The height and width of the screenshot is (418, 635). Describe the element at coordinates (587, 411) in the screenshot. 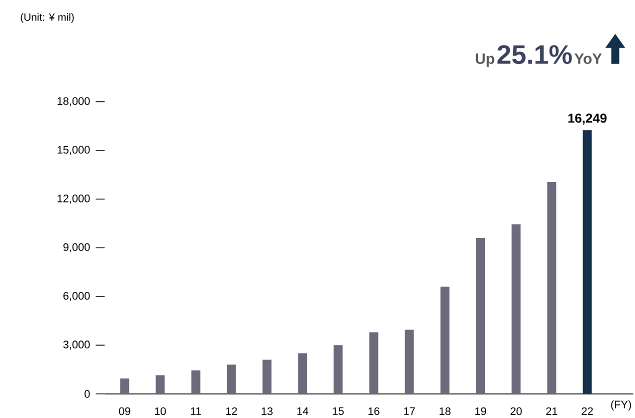

I see `x-tick-label: 22` at that location.